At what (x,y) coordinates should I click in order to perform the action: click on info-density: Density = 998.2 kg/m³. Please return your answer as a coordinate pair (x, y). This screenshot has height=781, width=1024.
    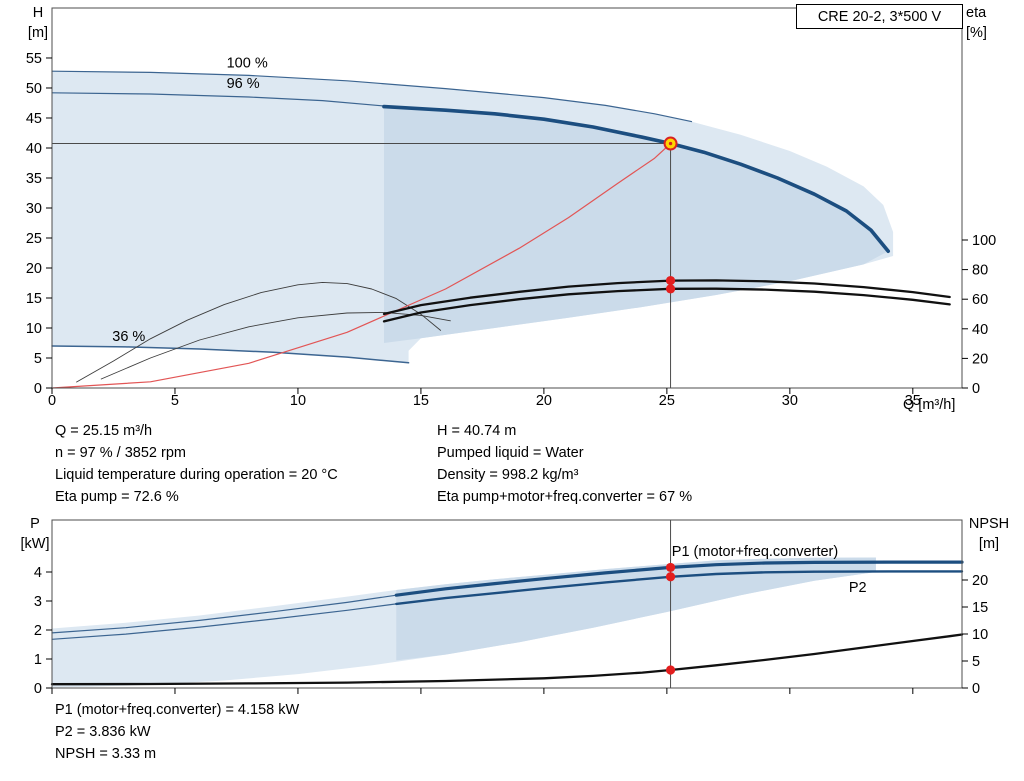
    Looking at the image, I should click on (508, 475).